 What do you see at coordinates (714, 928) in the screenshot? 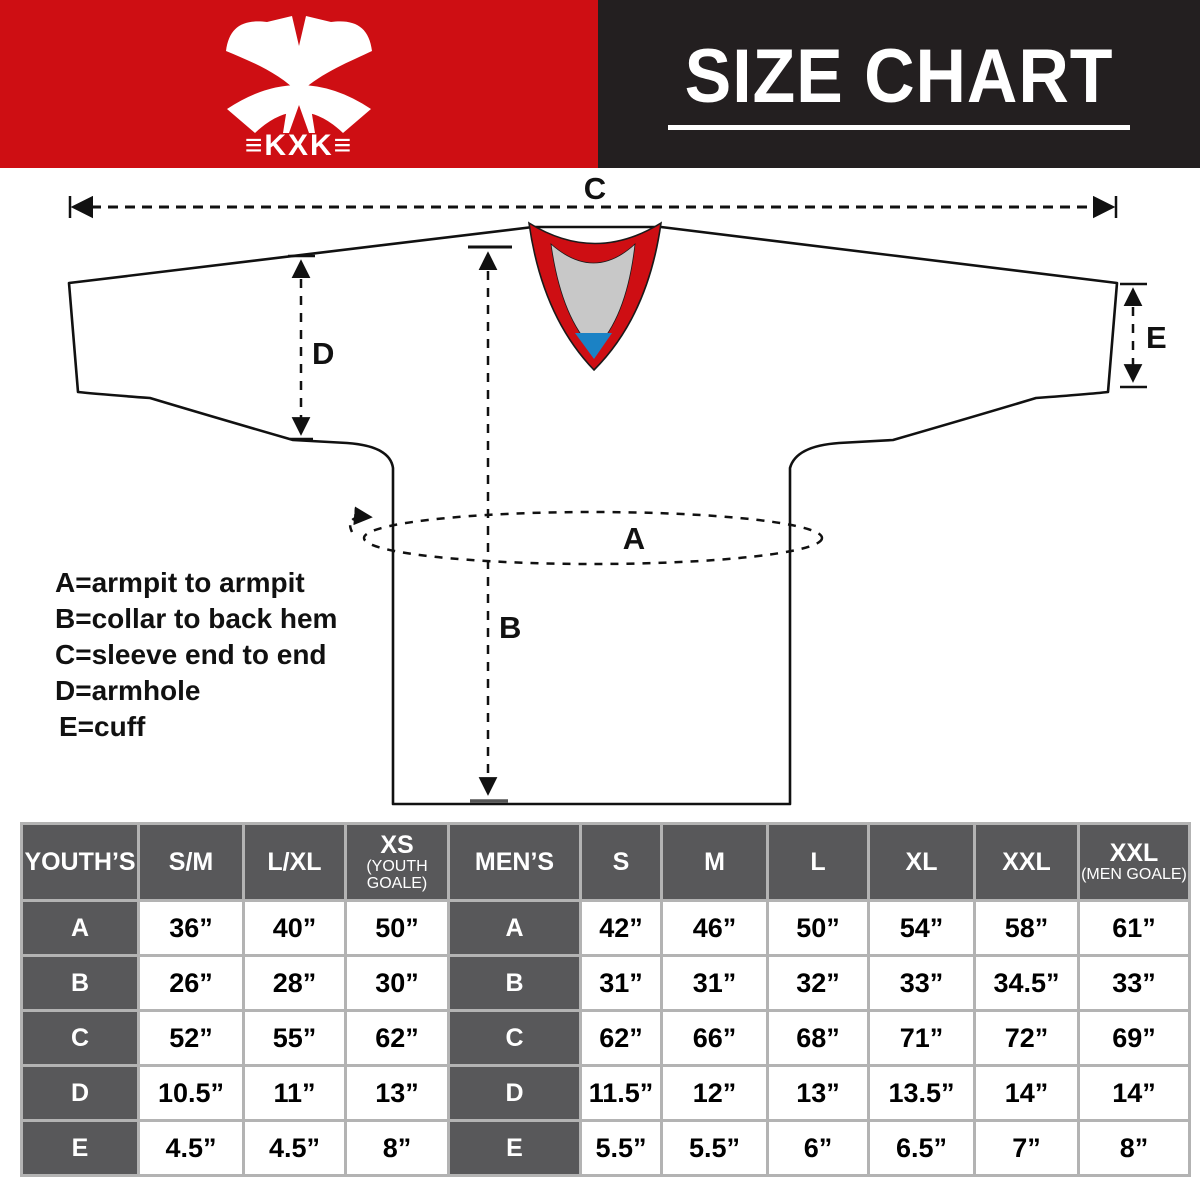
I see `size-value-cell: 46”` at bounding box center [714, 928].